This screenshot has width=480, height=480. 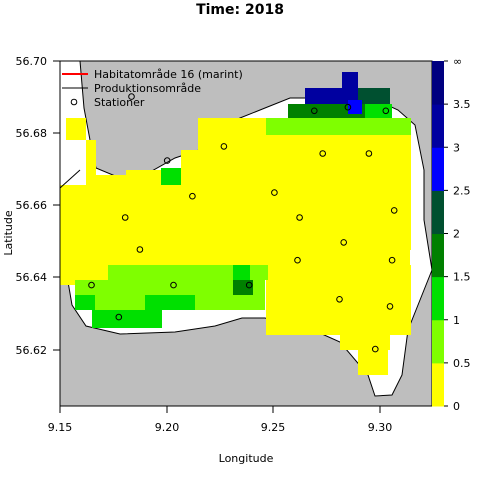 What do you see at coordinates (220, 435) in the screenshot?
I see `x-axis: 9.15 9.20 9.25 9.30 Longitude` at bounding box center [220, 435].